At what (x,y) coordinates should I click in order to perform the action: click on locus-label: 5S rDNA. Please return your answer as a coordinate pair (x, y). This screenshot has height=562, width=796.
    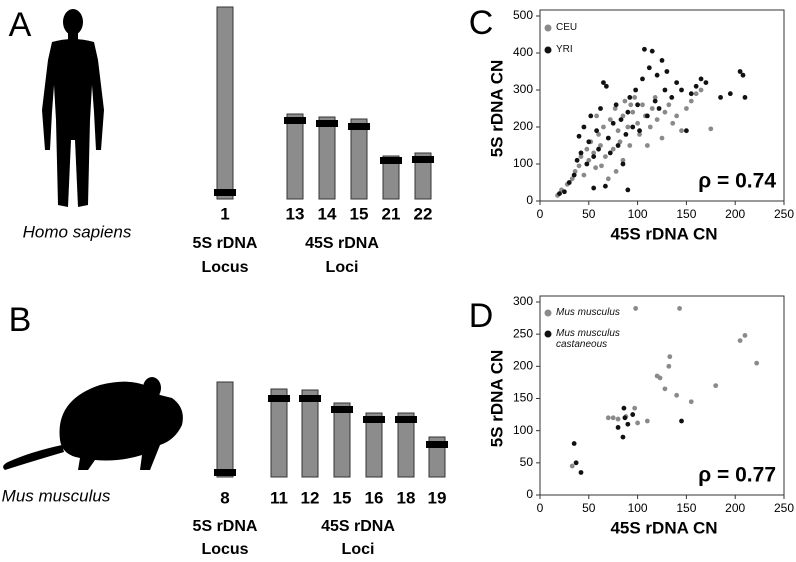
    Looking at the image, I should click on (225, 526).